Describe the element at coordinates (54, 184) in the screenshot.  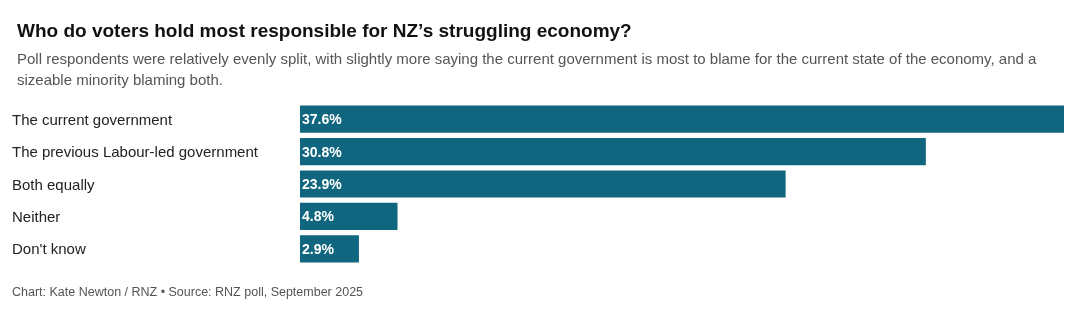
I see `y-tick-label: Both equally` at that location.